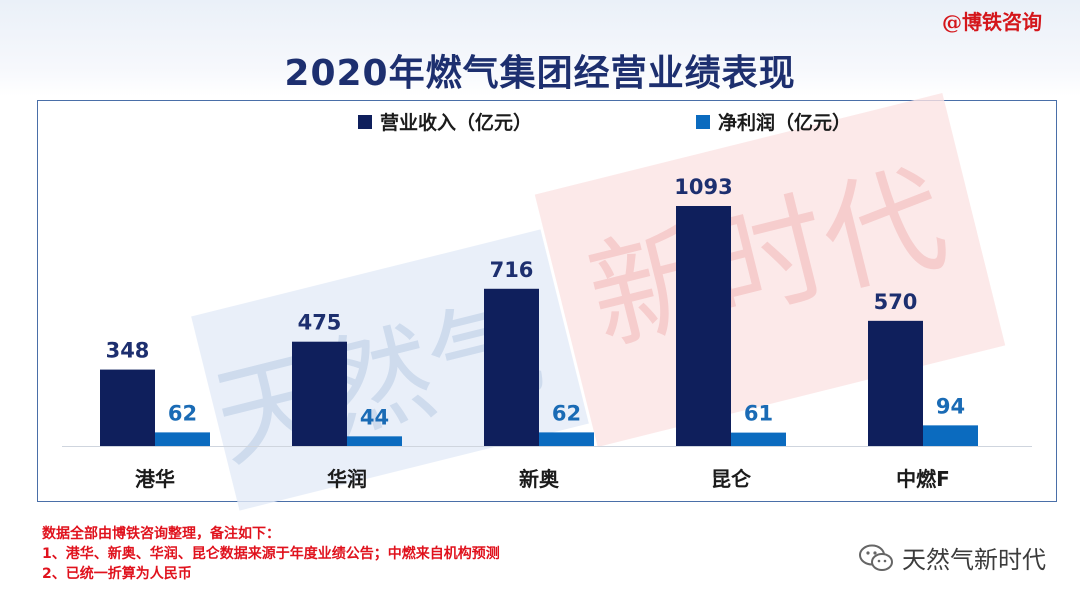 This screenshot has width=1080, height=608. What do you see at coordinates (566, 413) in the screenshot?
I see `data-label-profit-2: 62` at bounding box center [566, 413].